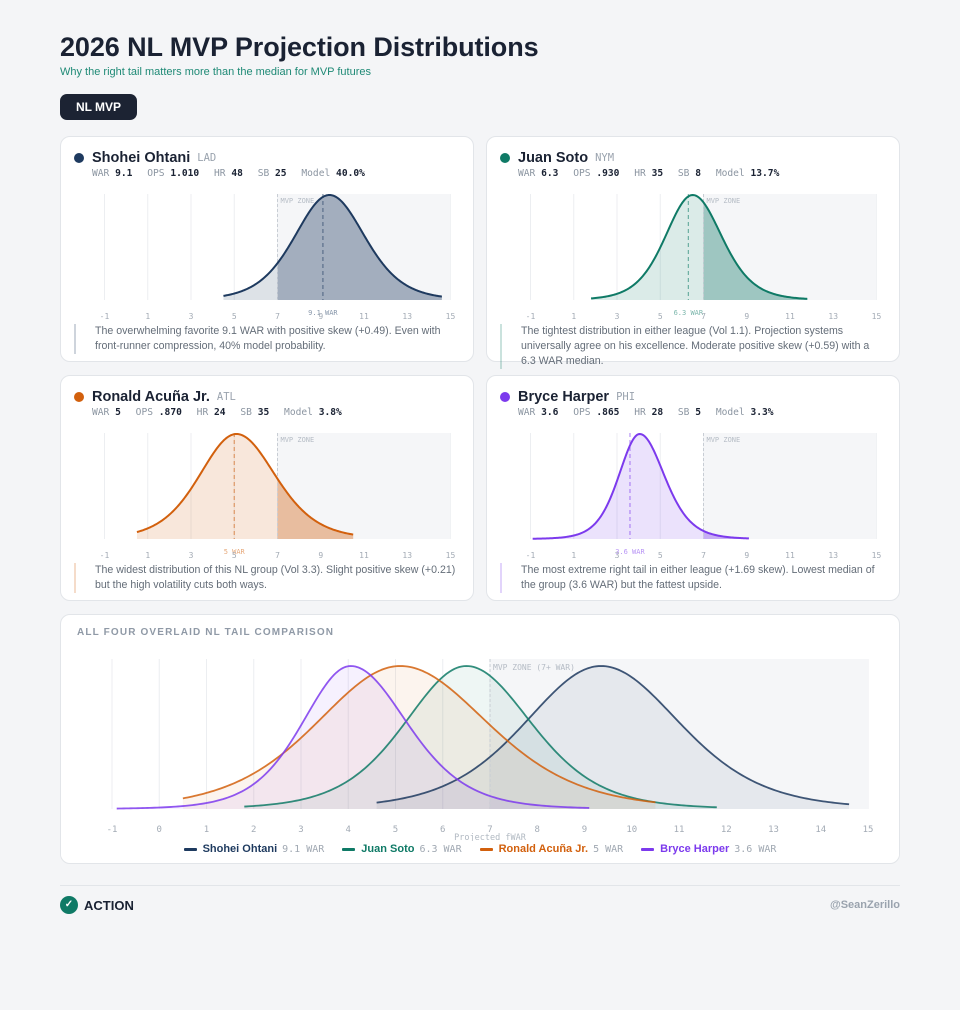  Describe the element at coordinates (538, 412) in the screenshot. I see `stat-war: WAR 3.6` at that location.